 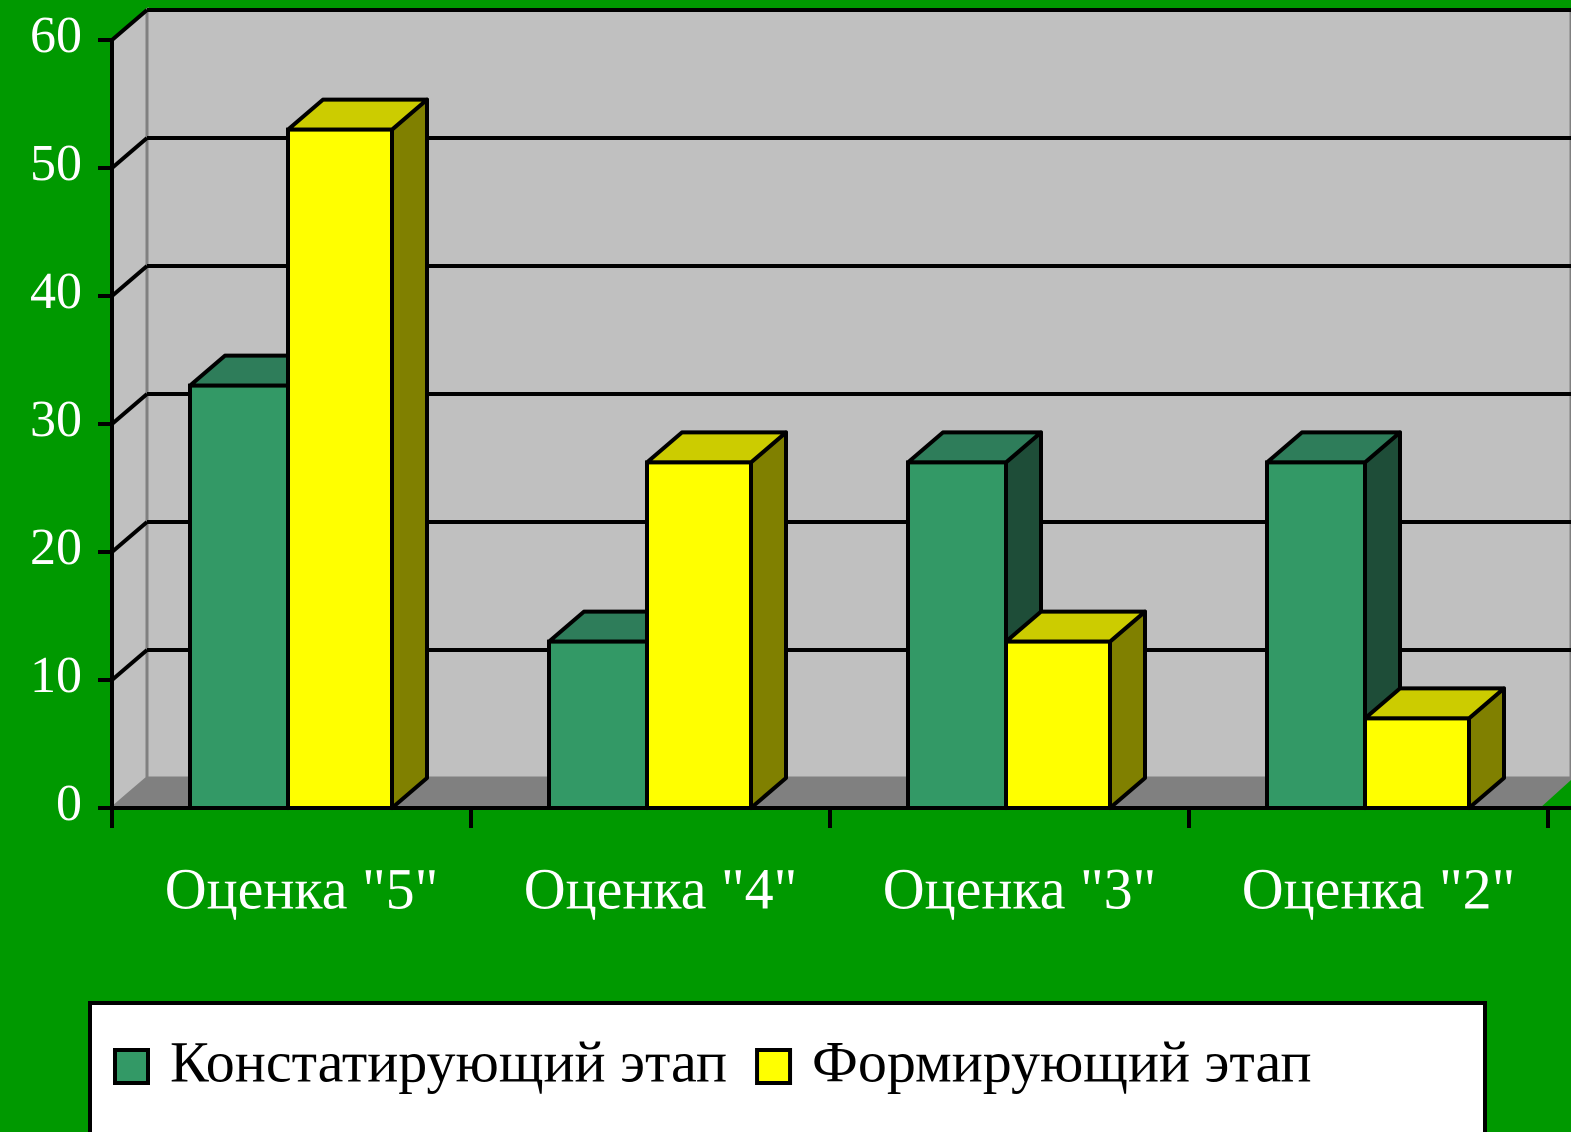 I want to click on legend-label: Констатирующий этап, so click(x=448, y=1061).